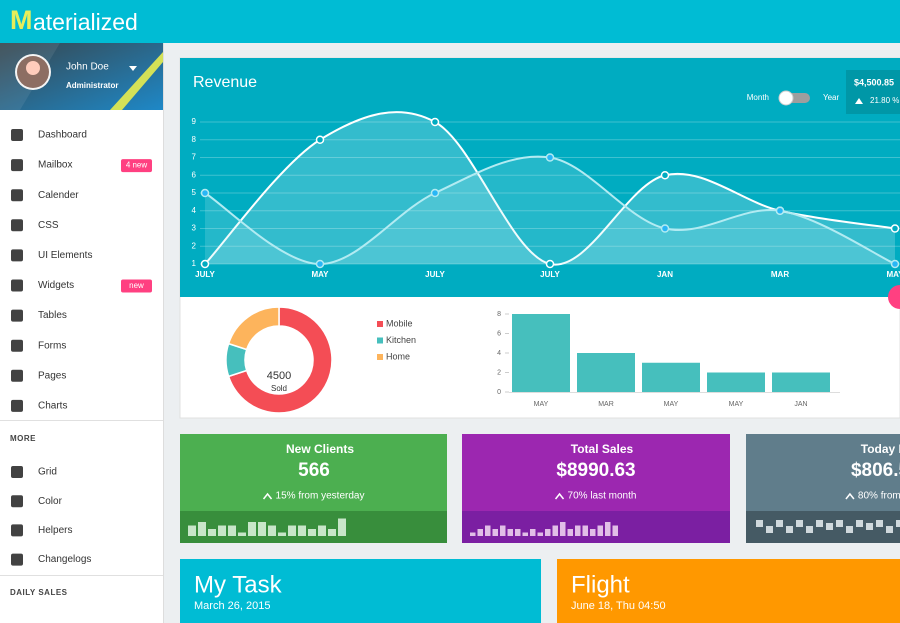 The image size is (900, 623). What do you see at coordinates (786, 98) in the screenshot?
I see `toggle-knob` at bounding box center [786, 98].